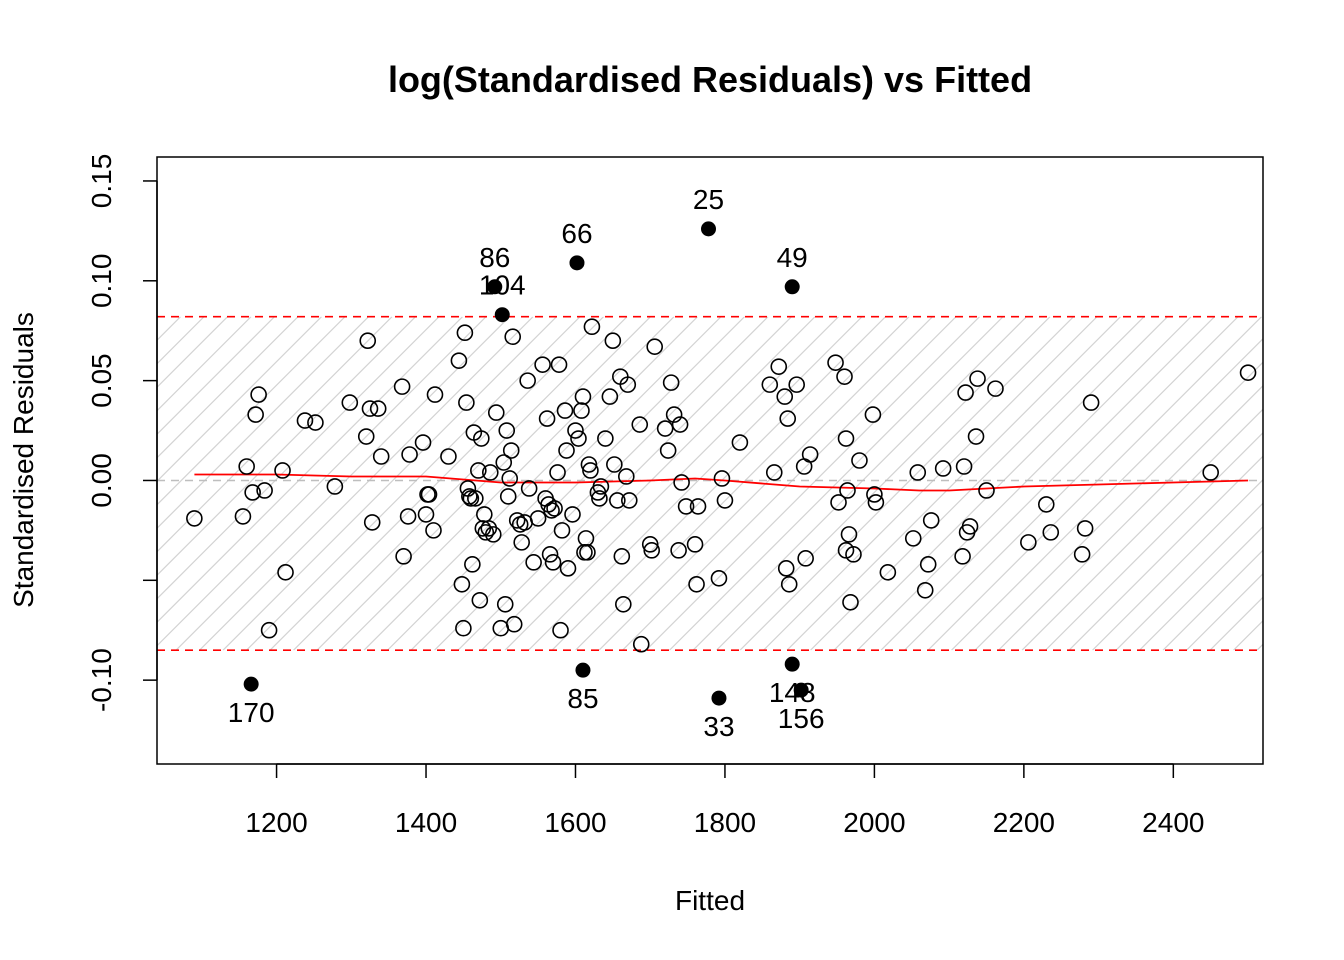  What do you see at coordinates (251, 712) in the screenshot?
I see `outlier-label: 170` at bounding box center [251, 712].